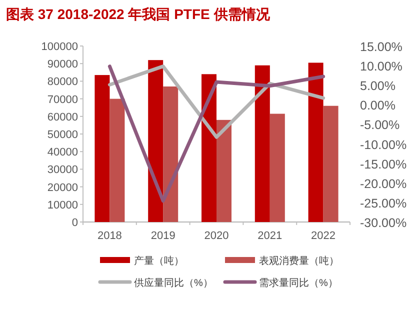 The image size is (415, 330). Describe the element at coordinates (380, 125) in the screenshot. I see `y2-tick-label: -5.00%` at that location.